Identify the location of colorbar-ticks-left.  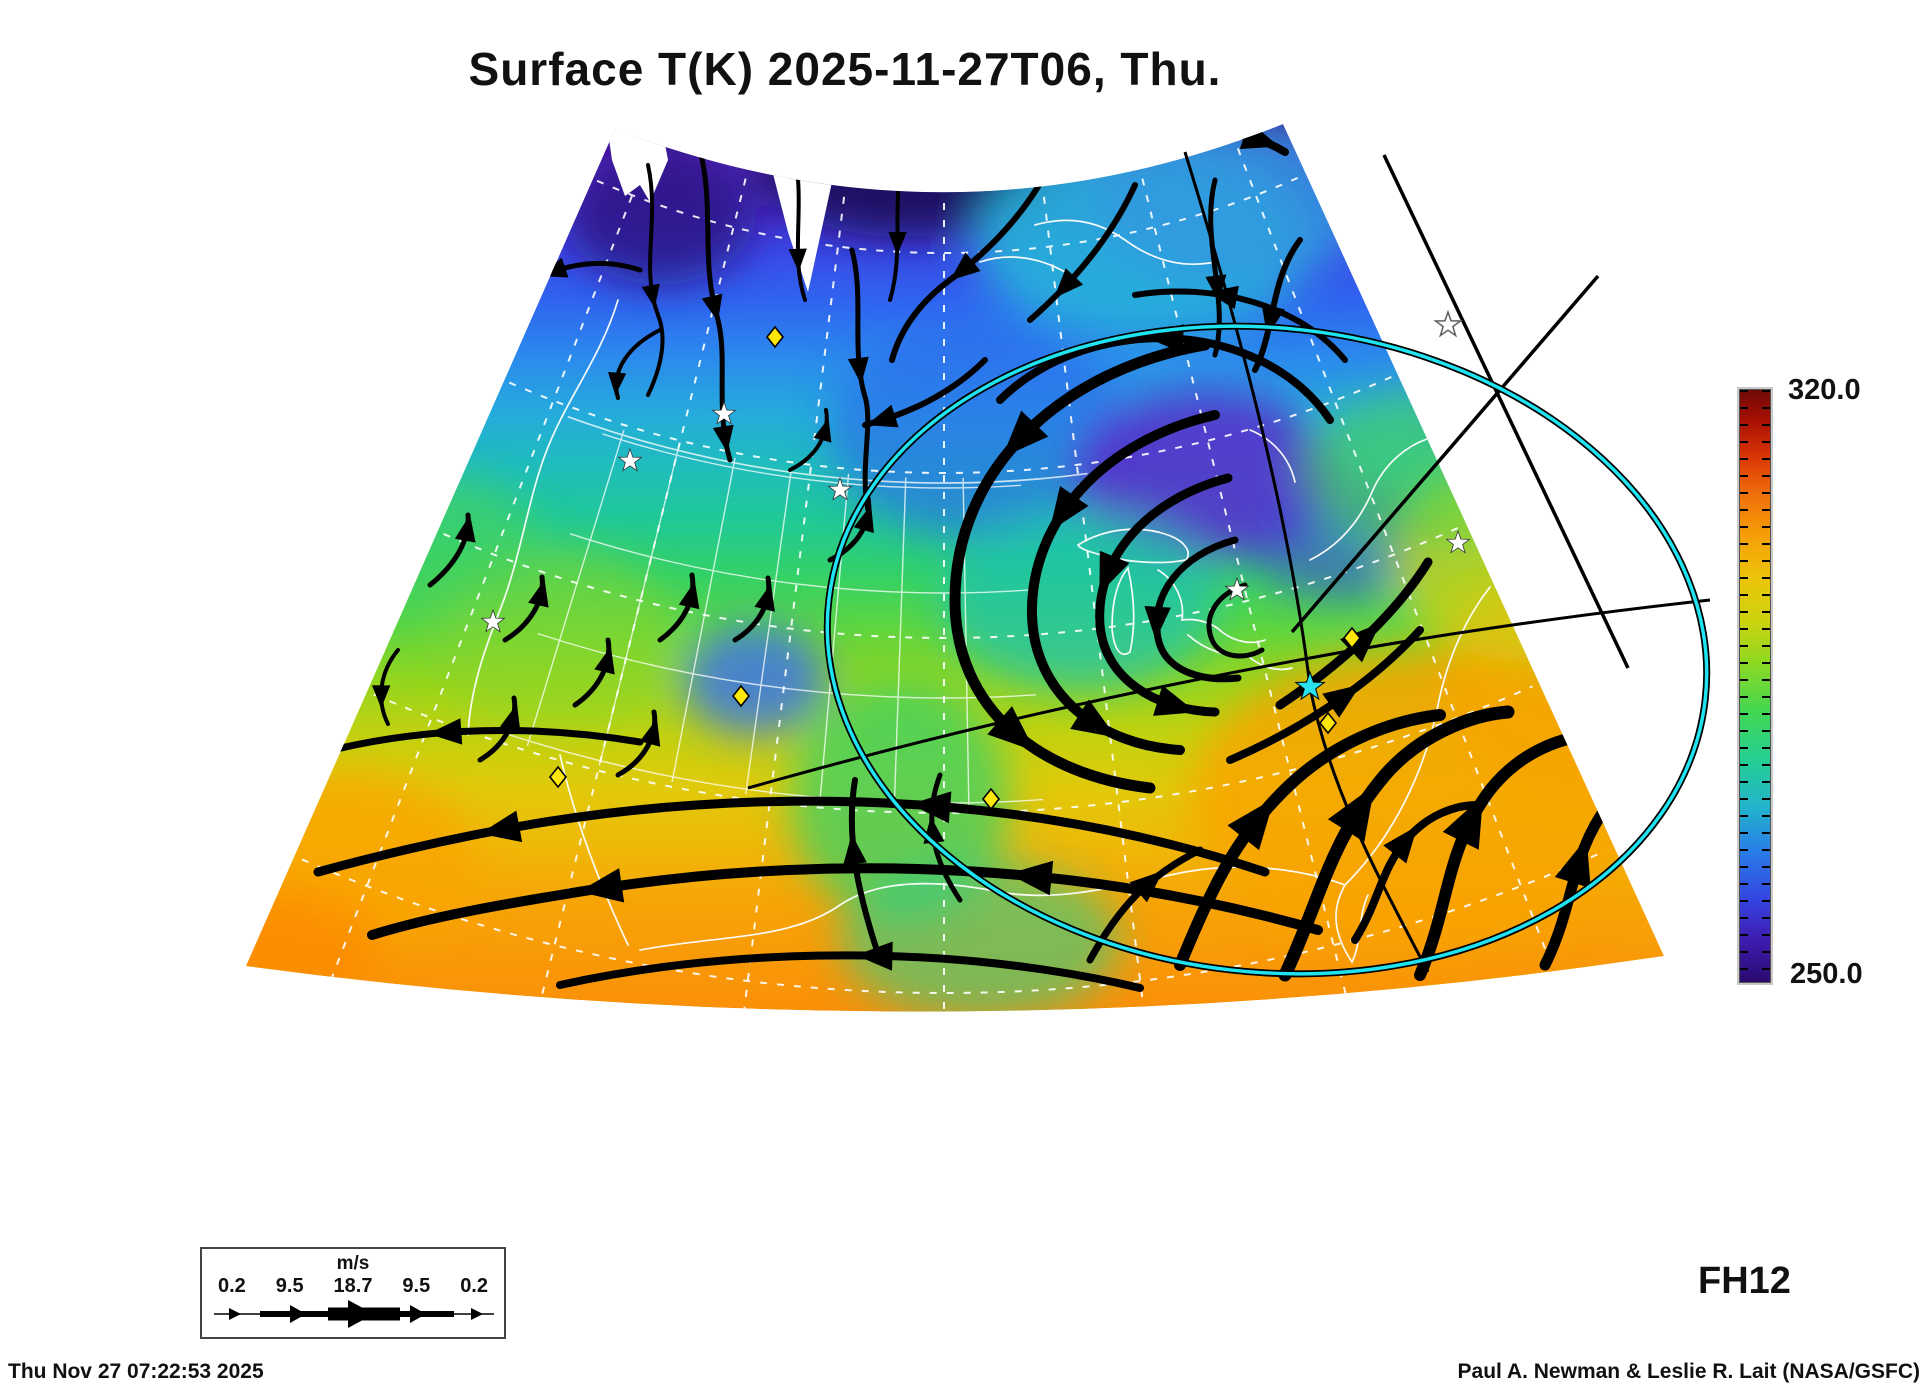
(1744, 686).